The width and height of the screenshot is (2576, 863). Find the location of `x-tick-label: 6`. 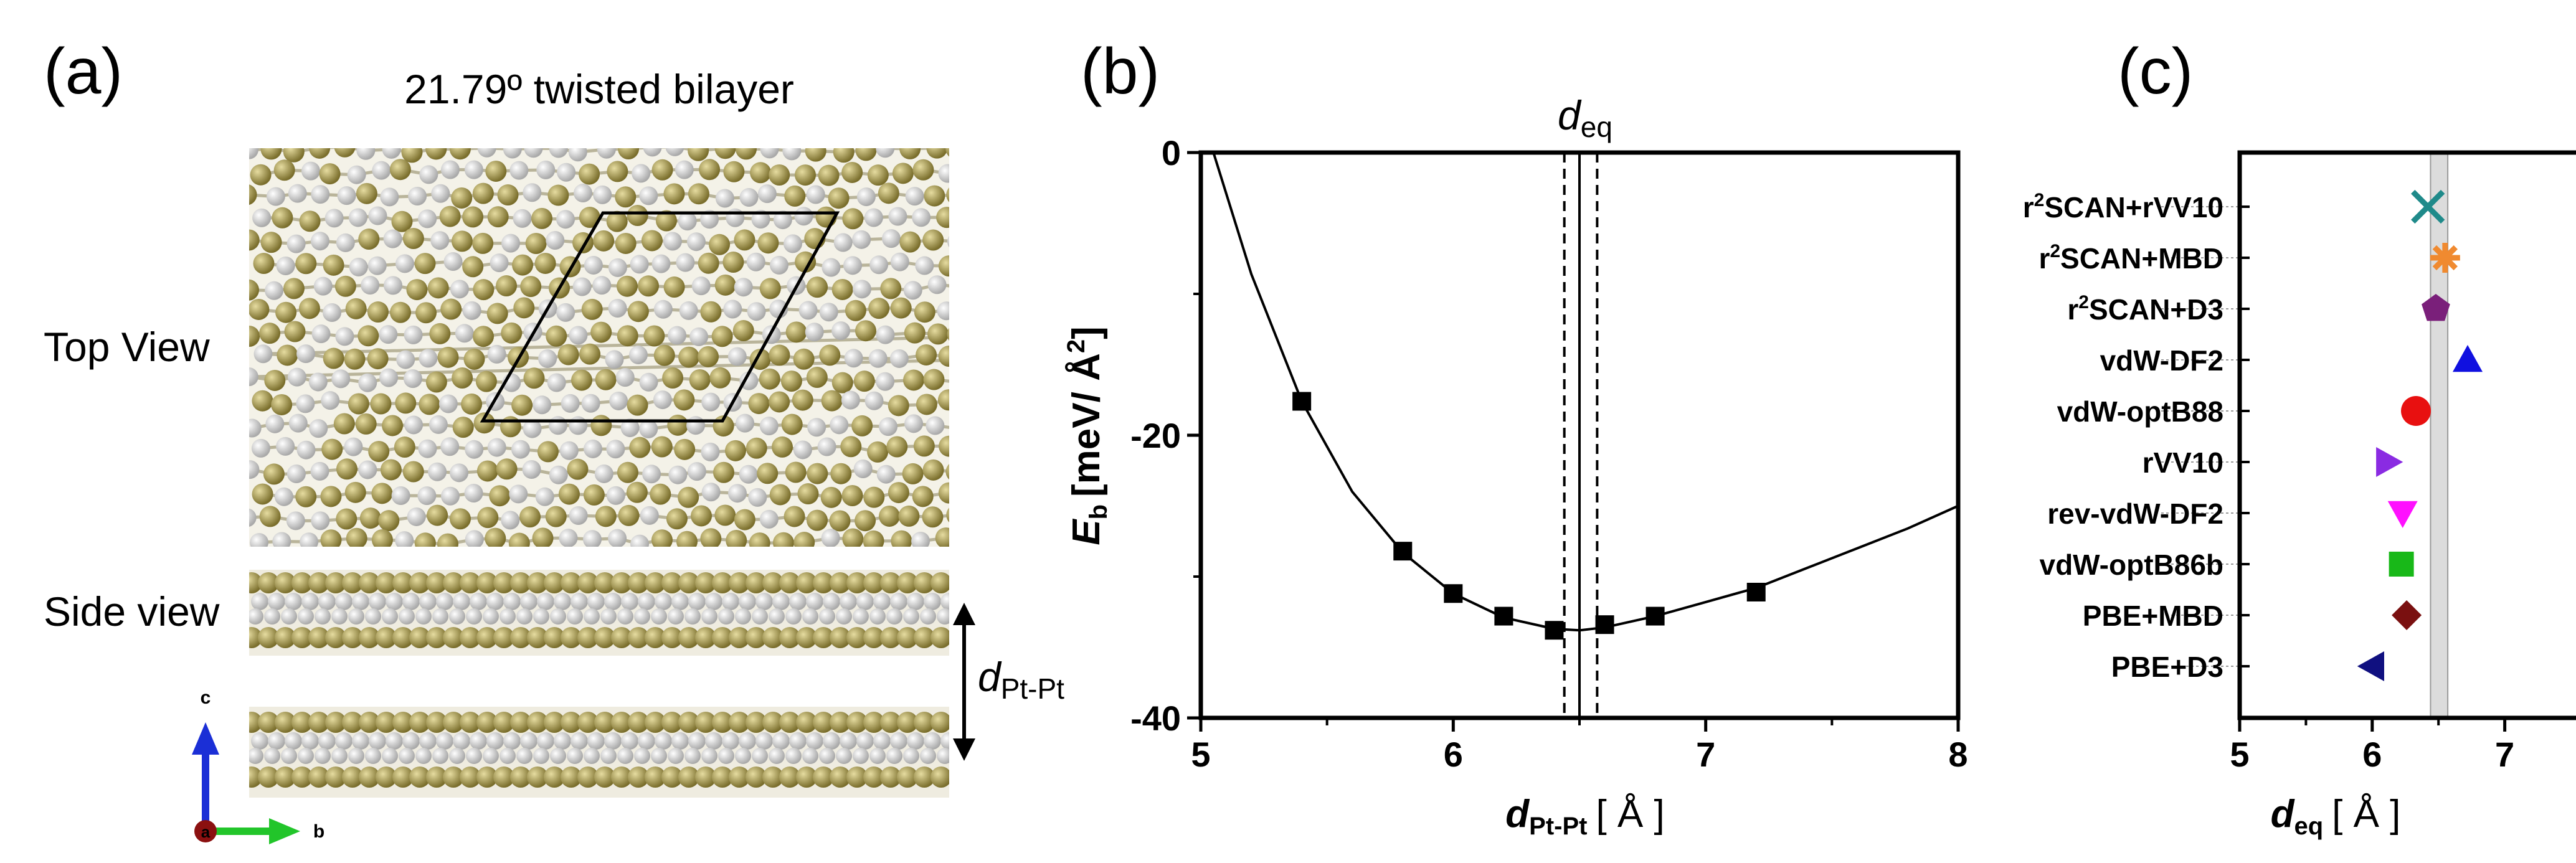

x-tick-label: 6 is located at coordinates (2372, 754).